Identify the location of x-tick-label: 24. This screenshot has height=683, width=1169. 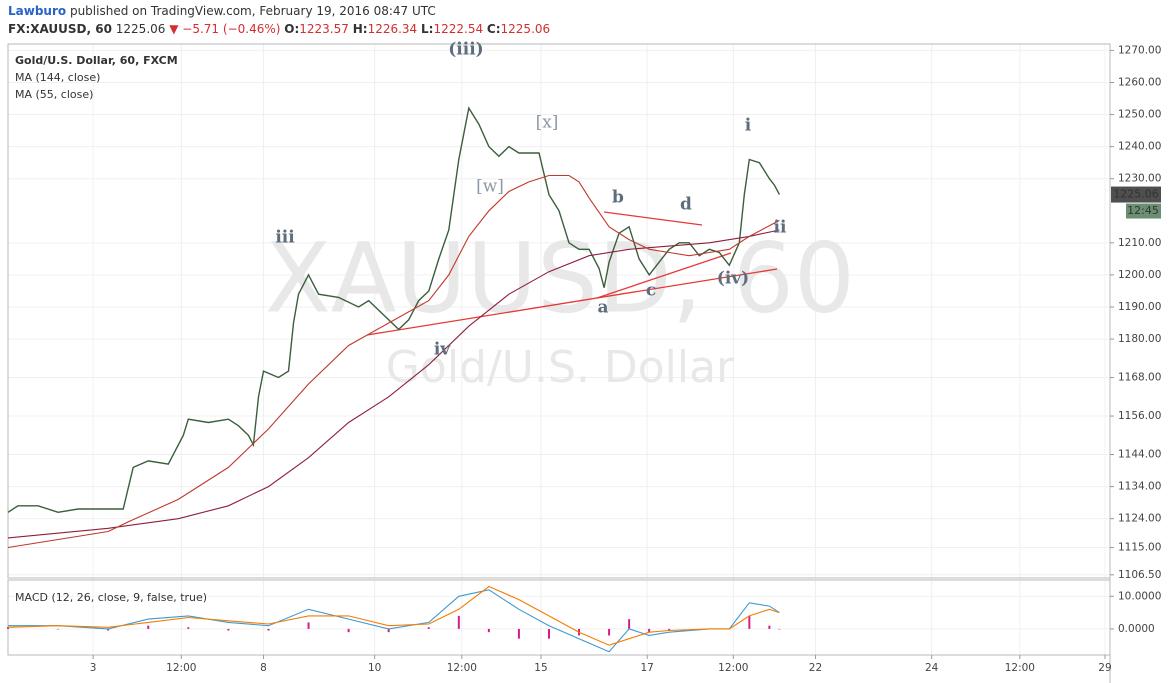
(932, 668).